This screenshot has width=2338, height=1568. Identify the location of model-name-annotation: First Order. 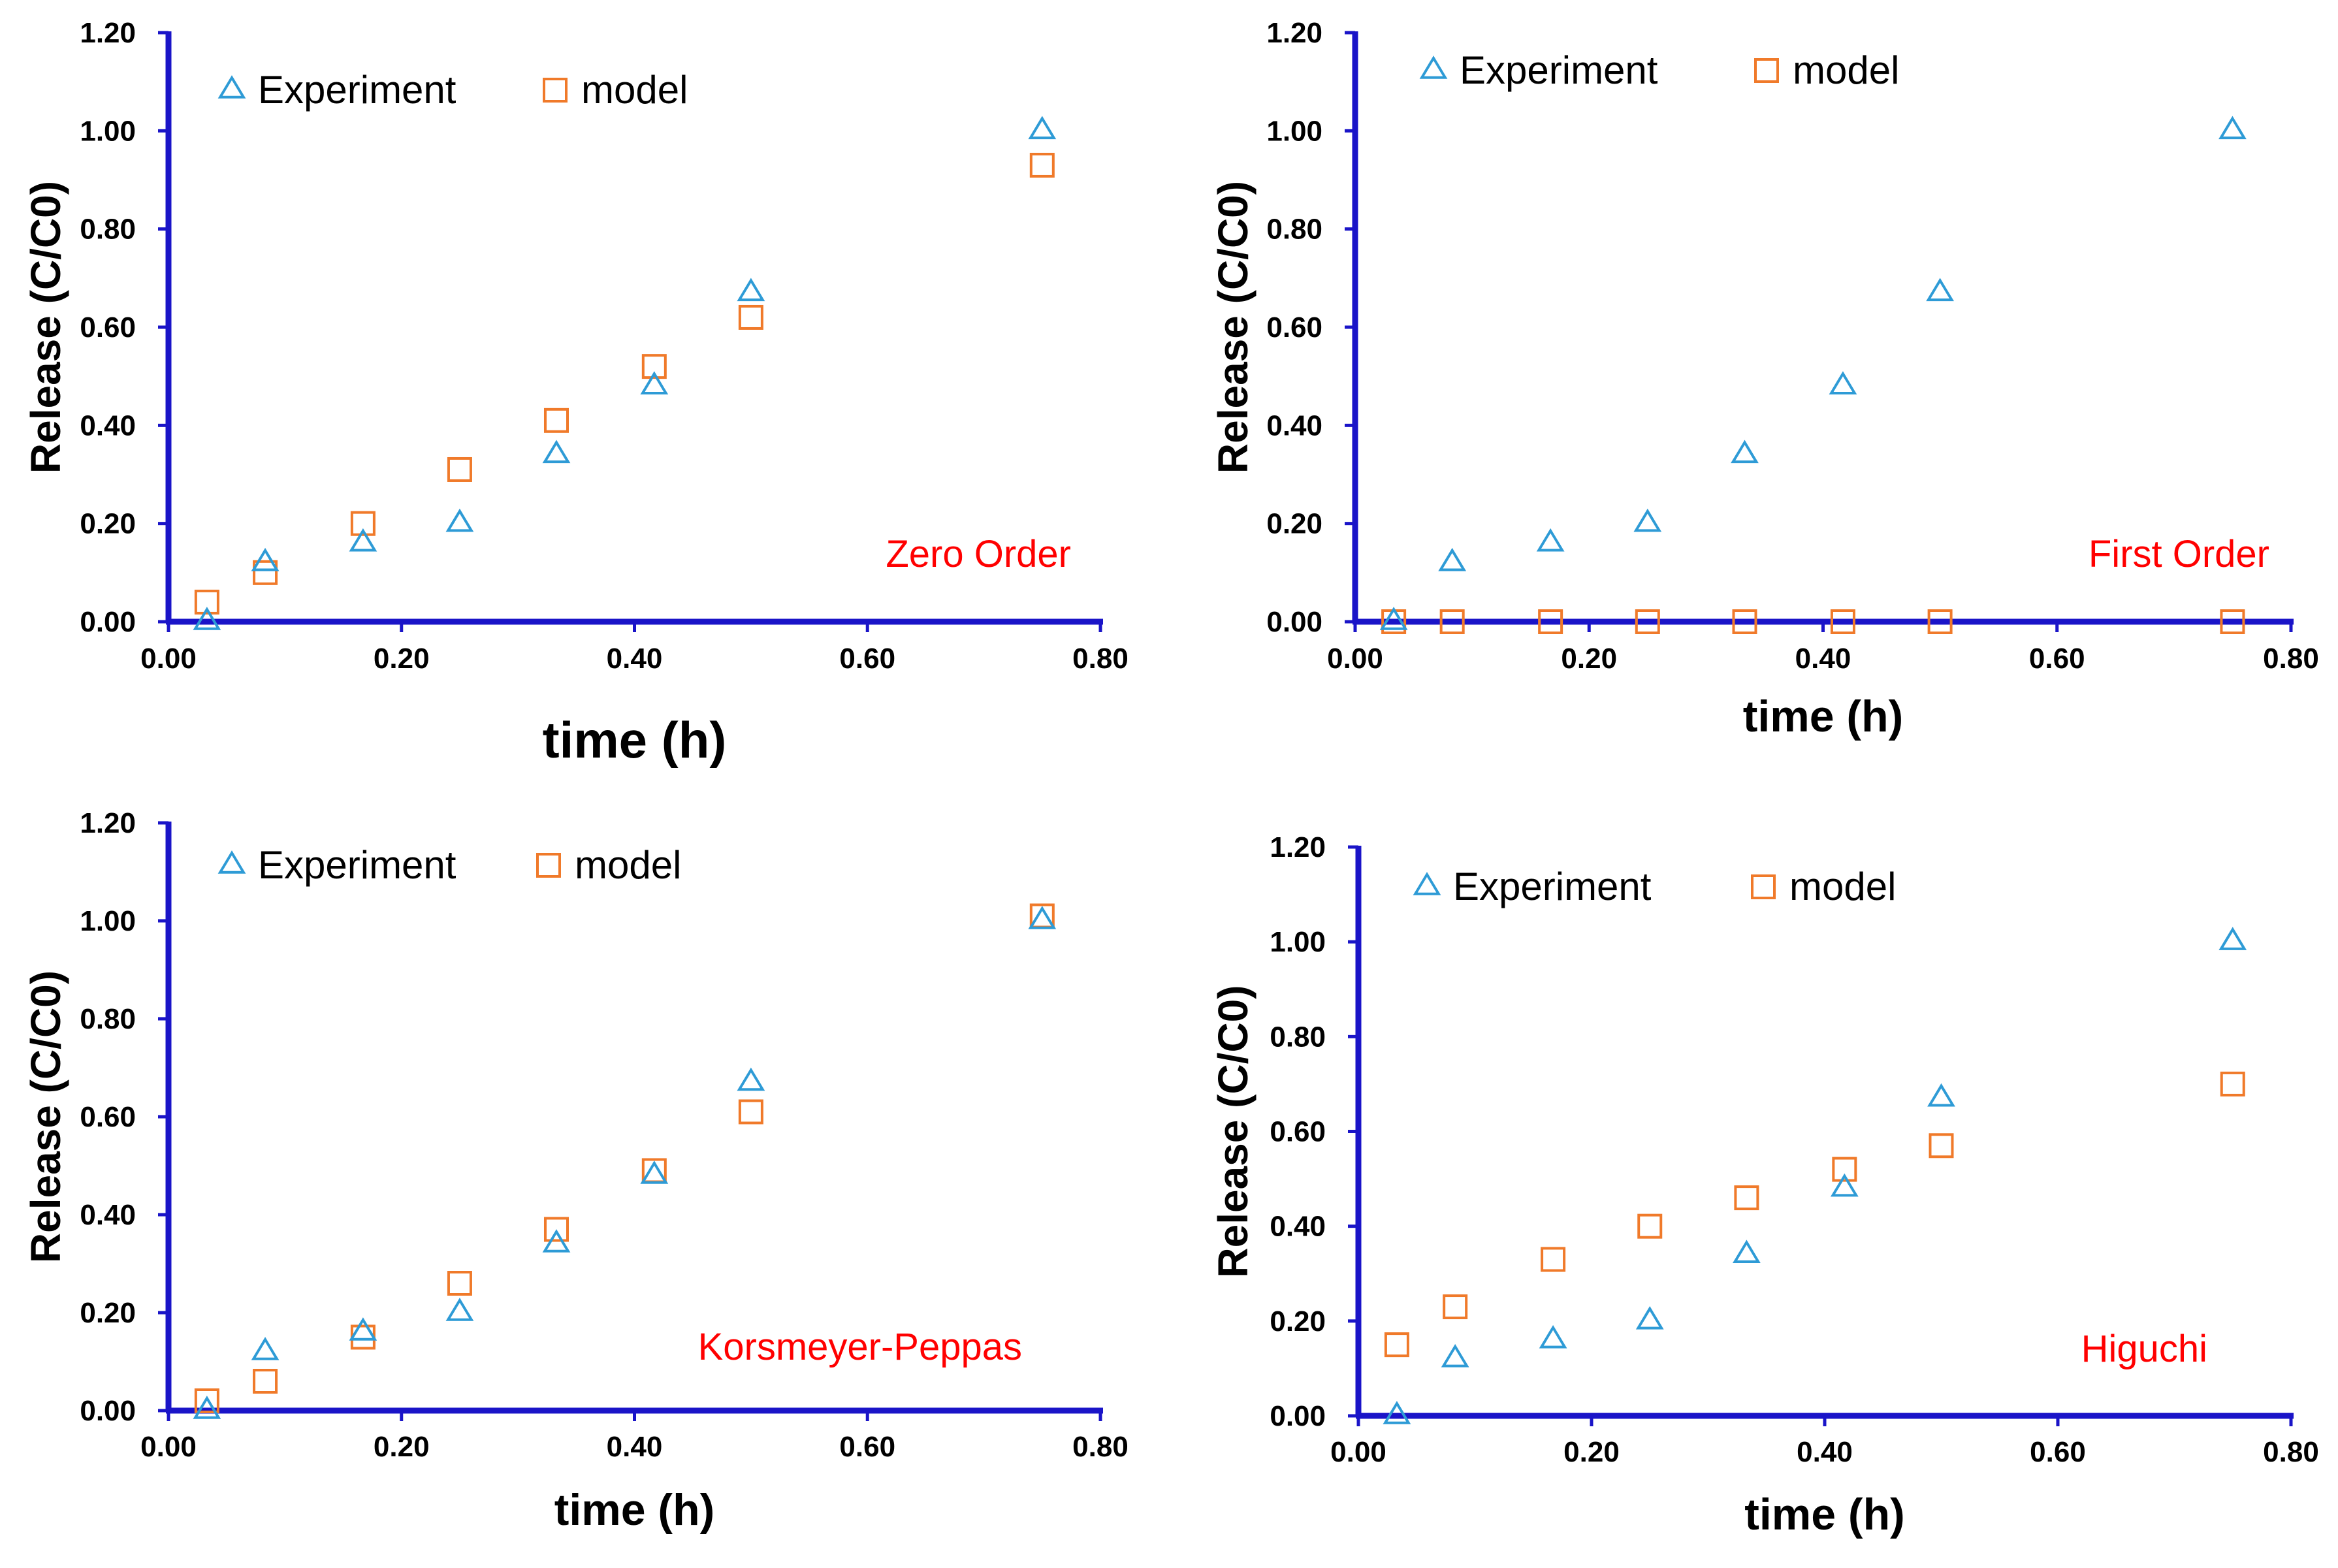
(2179, 554).